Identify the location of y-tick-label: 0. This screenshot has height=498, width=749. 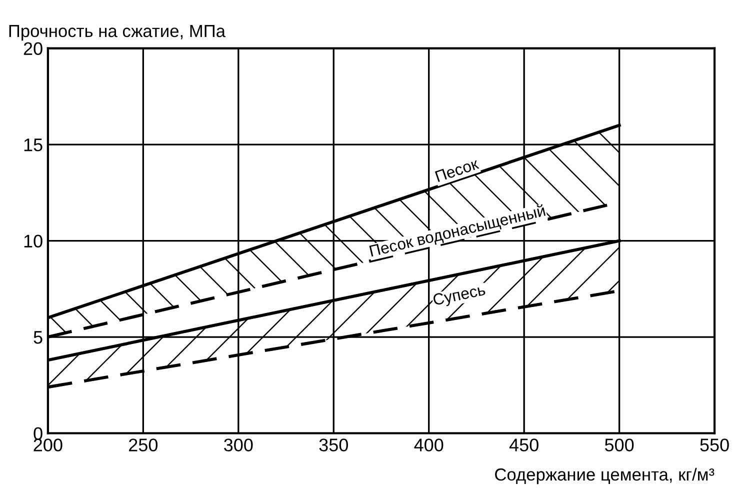
(38, 433).